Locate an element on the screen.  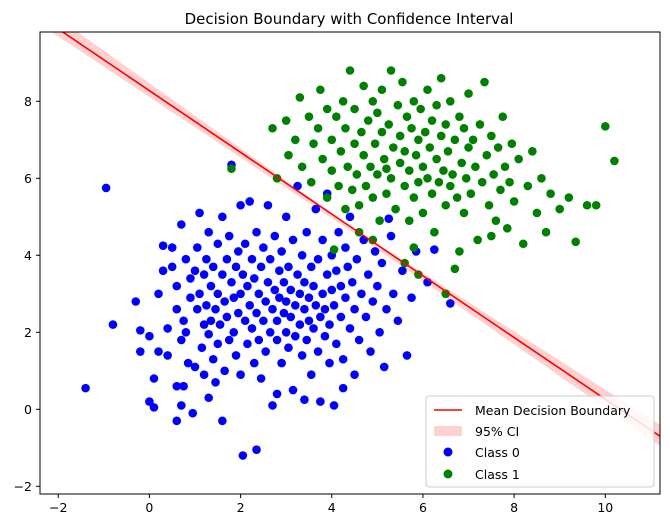
legend-class0-swatch is located at coordinates (448, 452).